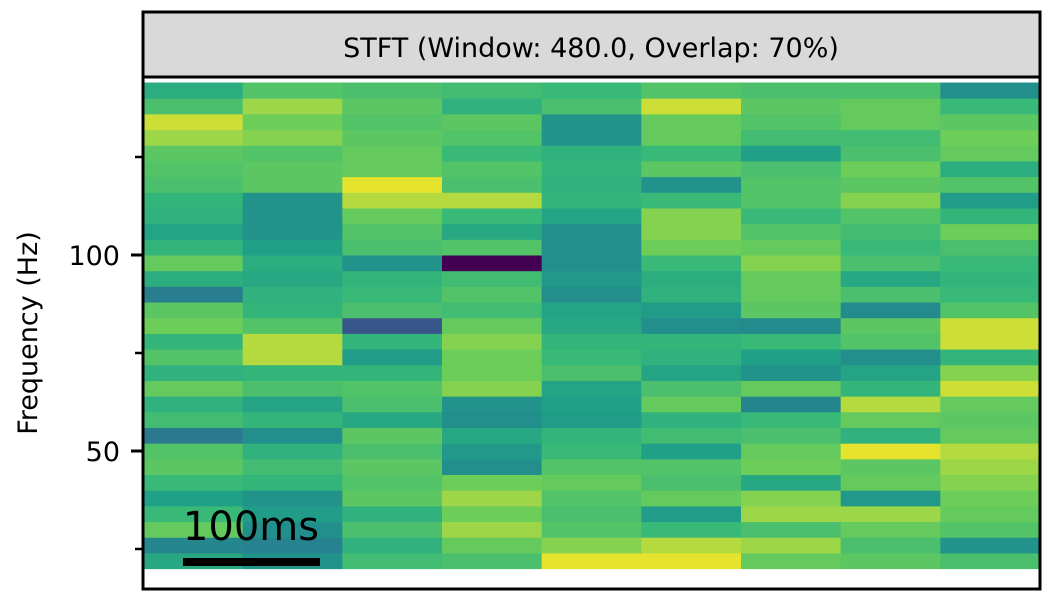 Image resolution: width=1050 pixels, height=600 pixels. What do you see at coordinates (103, 452) in the screenshot?
I see `y-tick-label: 50` at bounding box center [103, 452].